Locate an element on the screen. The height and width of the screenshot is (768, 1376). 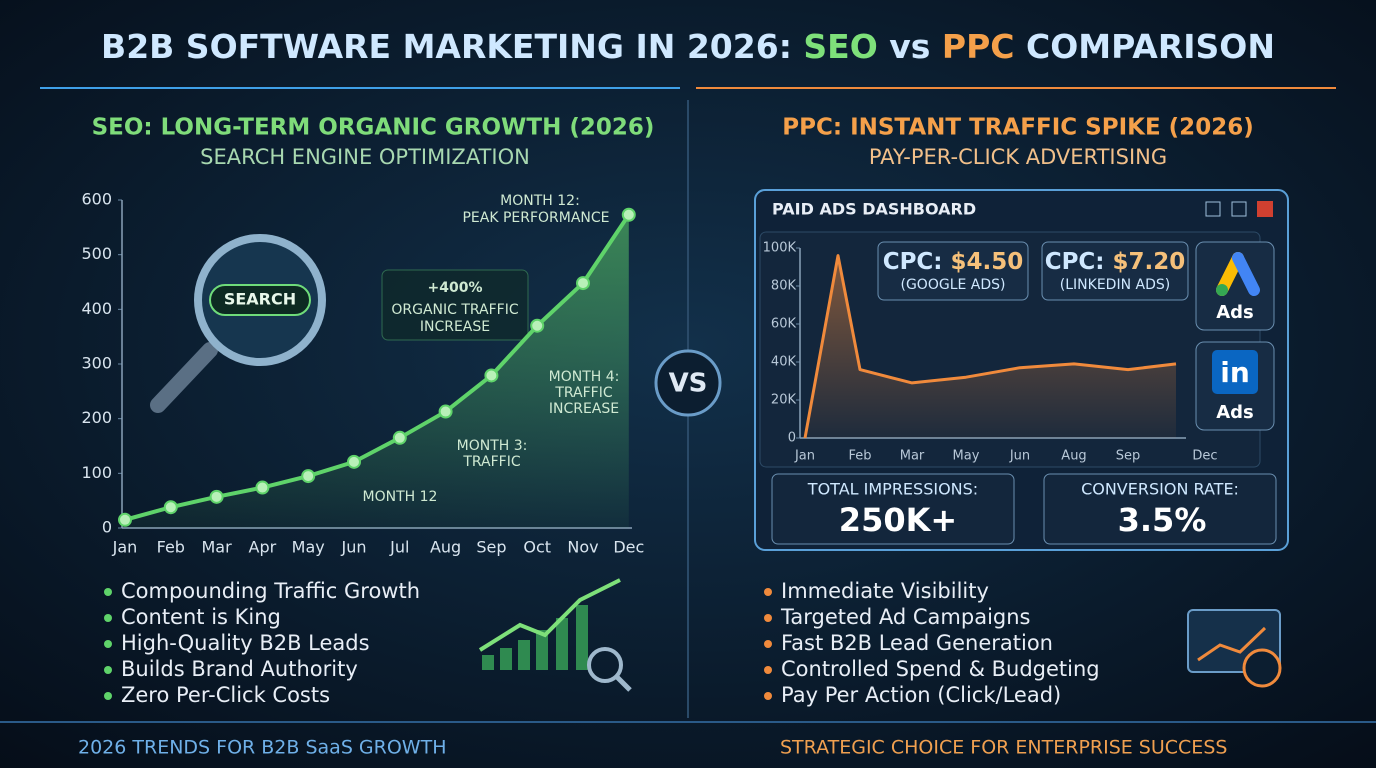
footer-text: 2026 TRENDS FOR B2B SaaS GROWTH is located at coordinates (262, 748).